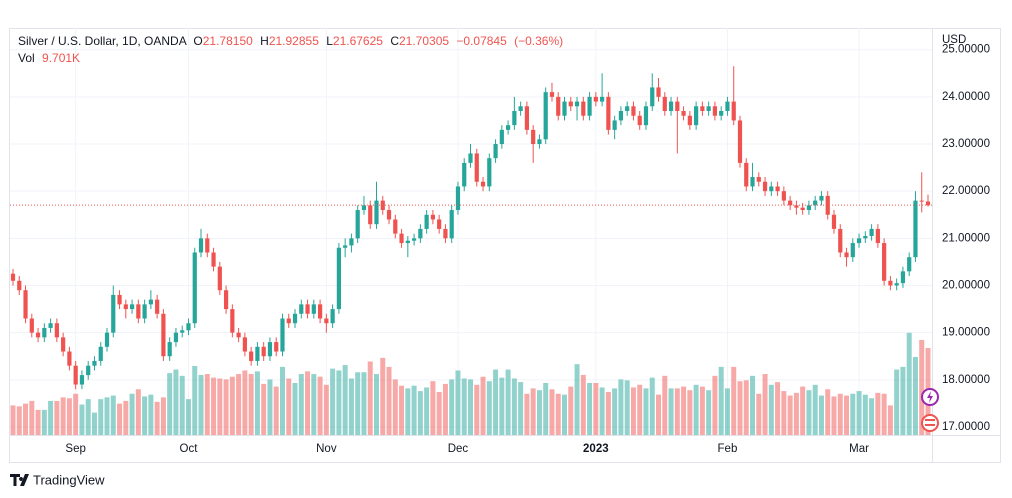  What do you see at coordinates (966, 427) in the screenshot?
I see `y-tick-label: 17.00000` at bounding box center [966, 427].